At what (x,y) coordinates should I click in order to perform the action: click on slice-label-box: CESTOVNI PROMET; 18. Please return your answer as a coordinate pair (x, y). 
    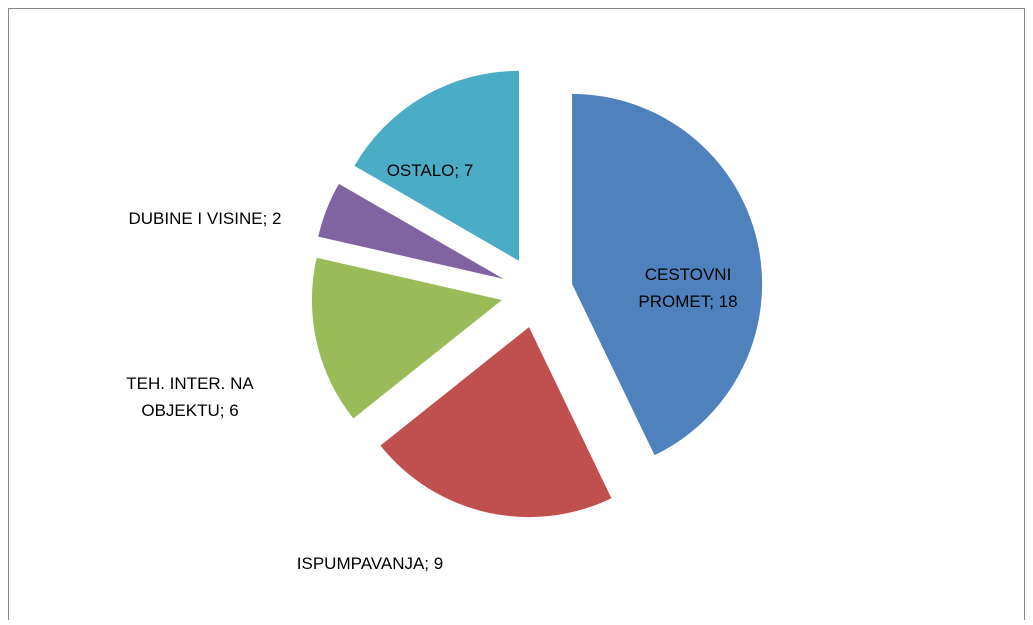
    Looking at the image, I should click on (688, 288).